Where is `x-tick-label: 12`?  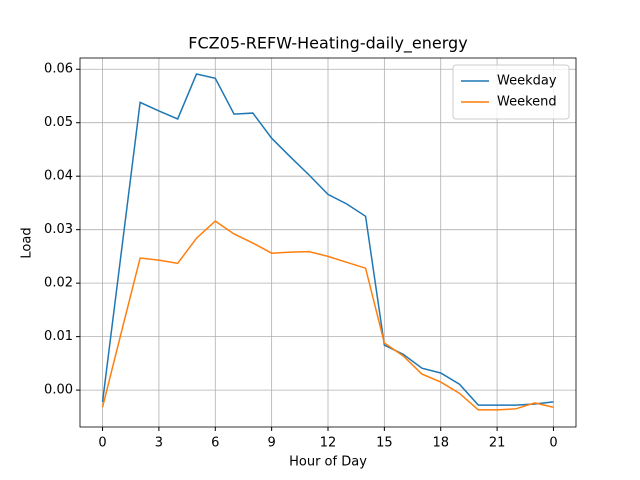 x-tick-label: 12 is located at coordinates (328, 443).